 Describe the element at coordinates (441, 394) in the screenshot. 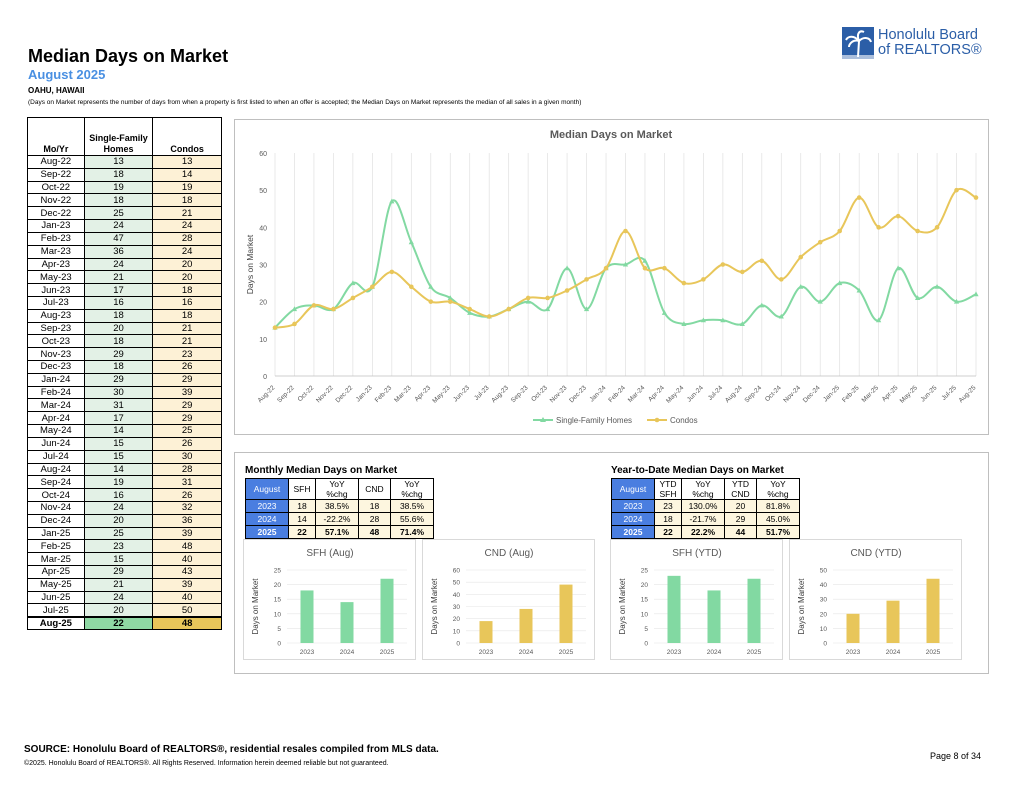

I see `x-tick-label: May-23` at that location.